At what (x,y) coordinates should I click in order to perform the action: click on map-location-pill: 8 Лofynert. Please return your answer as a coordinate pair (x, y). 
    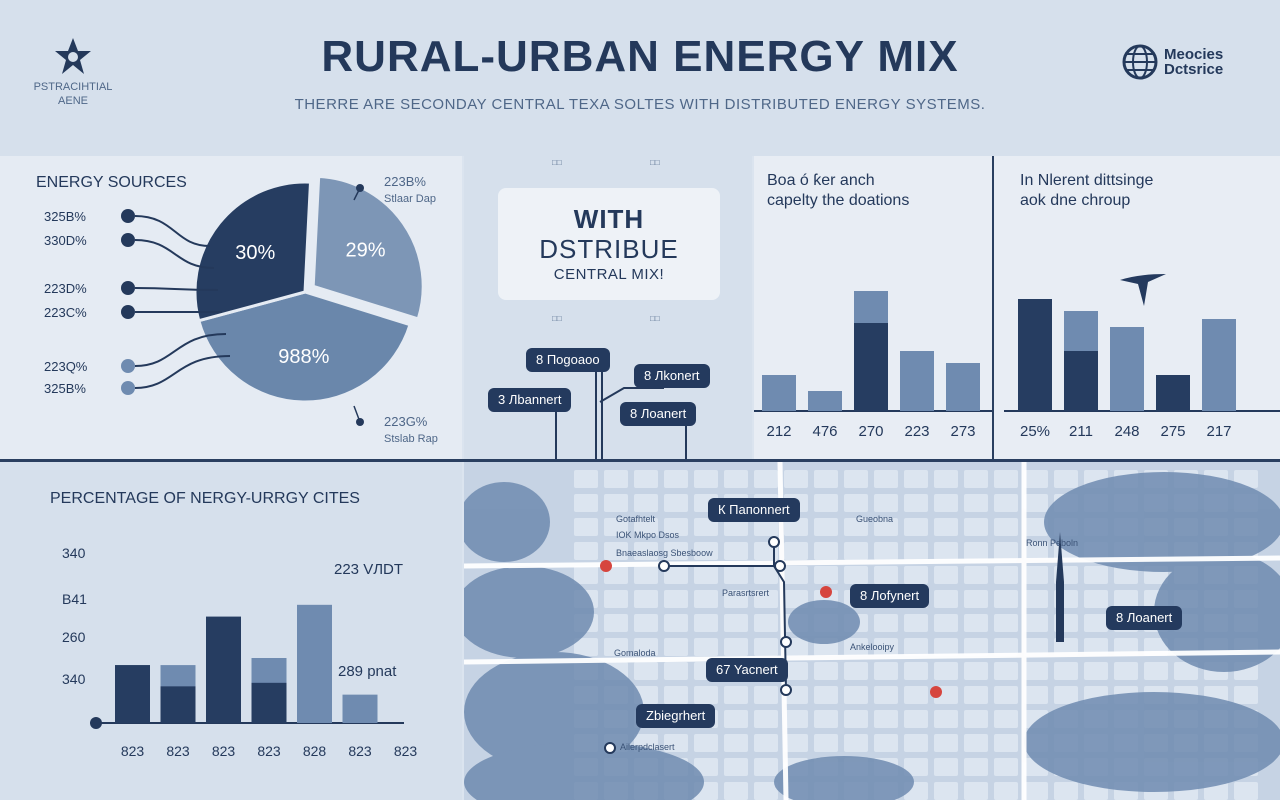
    Looking at the image, I should click on (890, 596).